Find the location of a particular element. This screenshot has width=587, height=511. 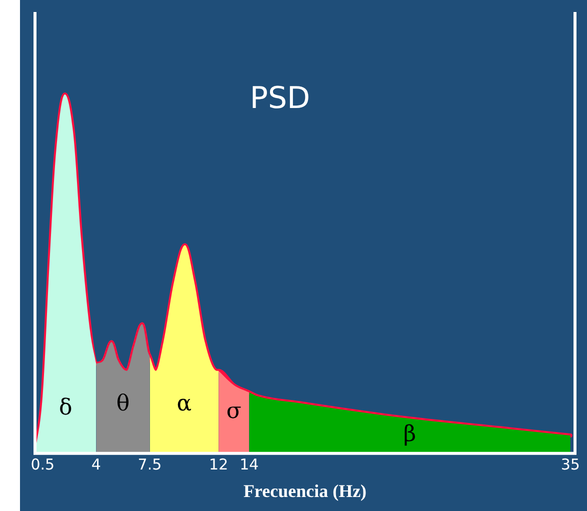

series-label: δ is located at coordinates (65, 407).